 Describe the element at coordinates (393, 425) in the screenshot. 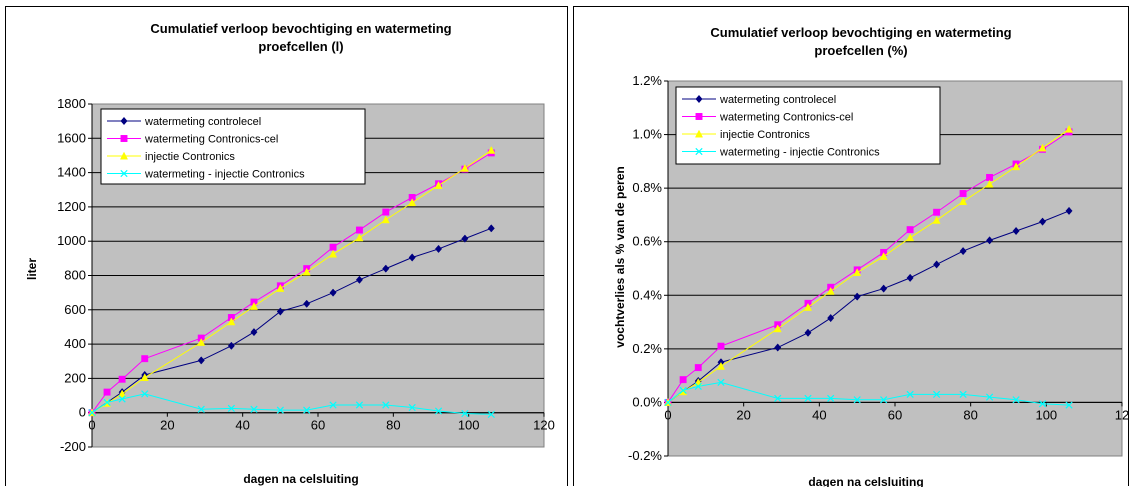

I see `x-tick-label: 80` at that location.